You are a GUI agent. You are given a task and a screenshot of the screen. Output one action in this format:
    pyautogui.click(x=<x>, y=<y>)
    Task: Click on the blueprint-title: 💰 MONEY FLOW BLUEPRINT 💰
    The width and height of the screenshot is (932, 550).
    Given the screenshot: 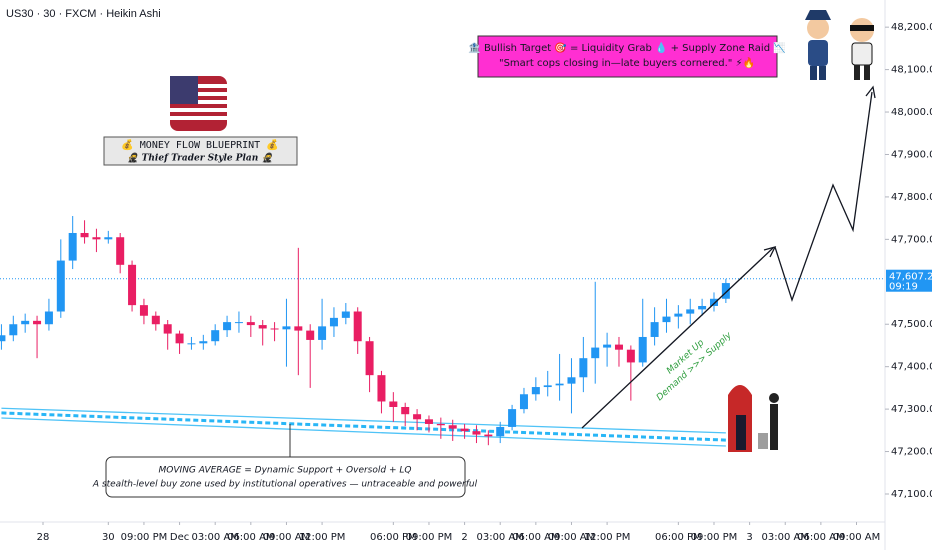 What is the action you would take?
    pyautogui.click(x=199, y=144)
    